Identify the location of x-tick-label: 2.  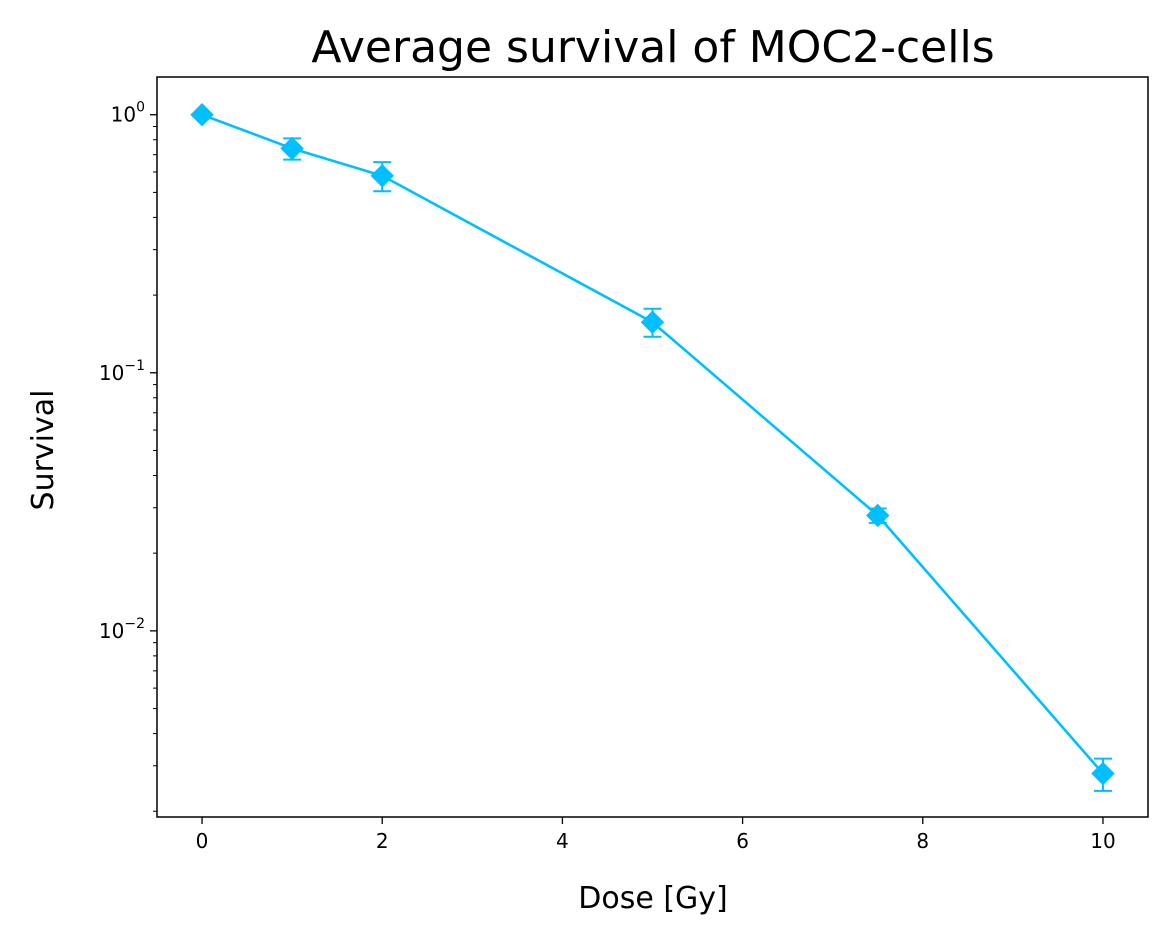
(382, 841).